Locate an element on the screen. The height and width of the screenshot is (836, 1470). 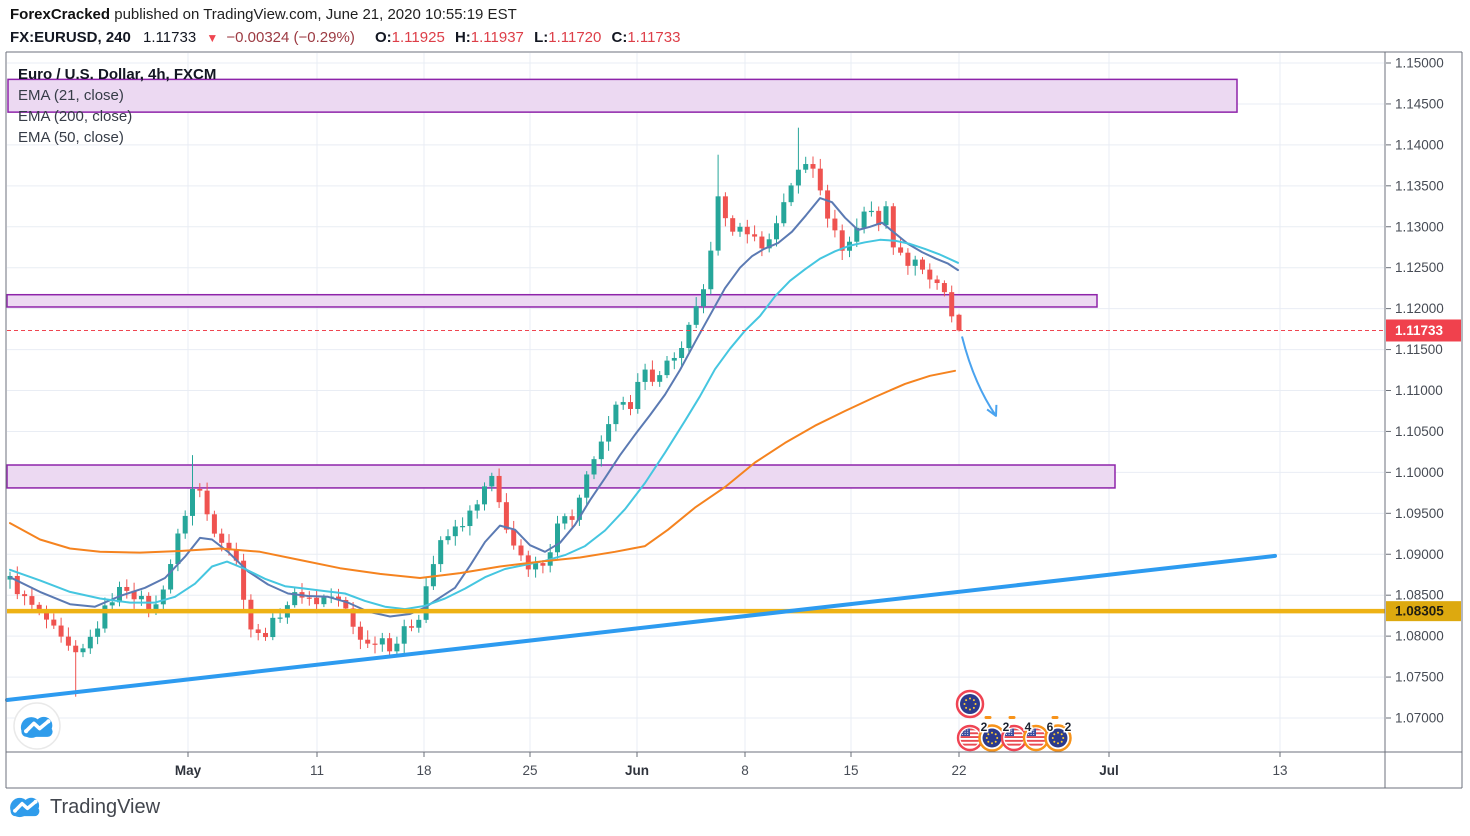
symbol-interval: FX:EURUSD, 240 is located at coordinates (70, 37).